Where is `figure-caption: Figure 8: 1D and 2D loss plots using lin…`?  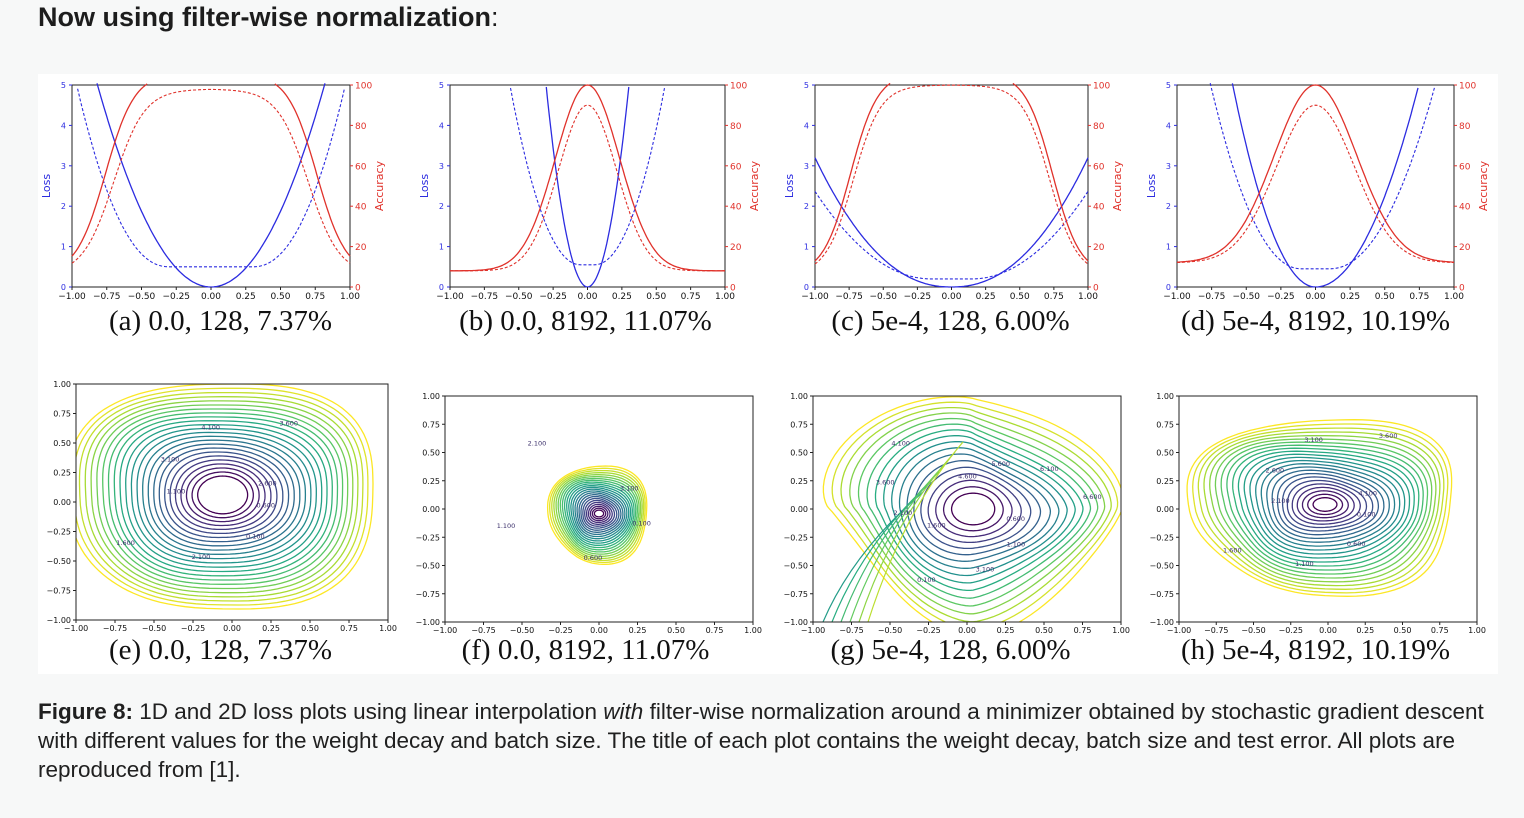
figure-caption: Figure 8: 1D and 2D loss plots using lin… is located at coordinates (767, 740).